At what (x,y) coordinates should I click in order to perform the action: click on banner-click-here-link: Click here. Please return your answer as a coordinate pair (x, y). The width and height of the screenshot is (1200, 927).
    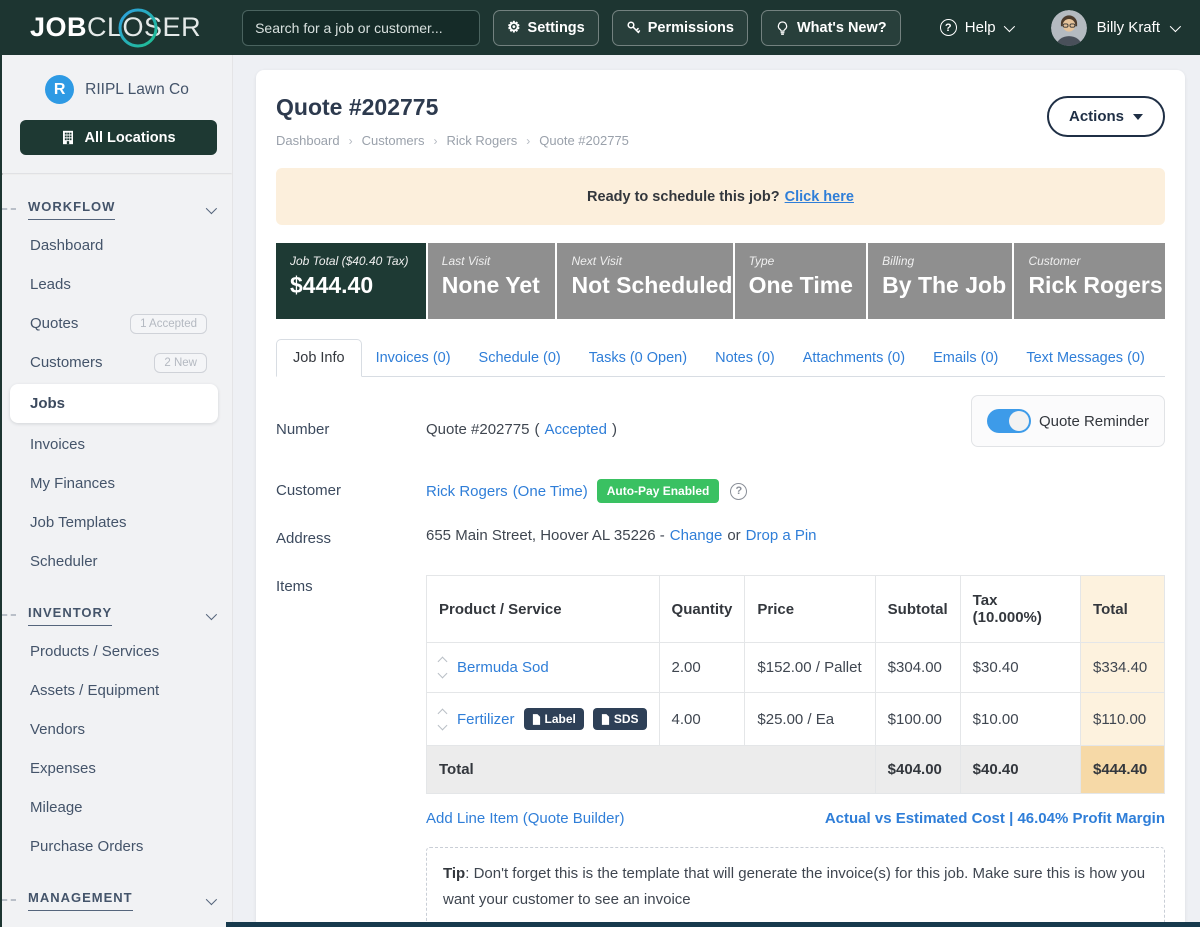
    Looking at the image, I should click on (819, 196).